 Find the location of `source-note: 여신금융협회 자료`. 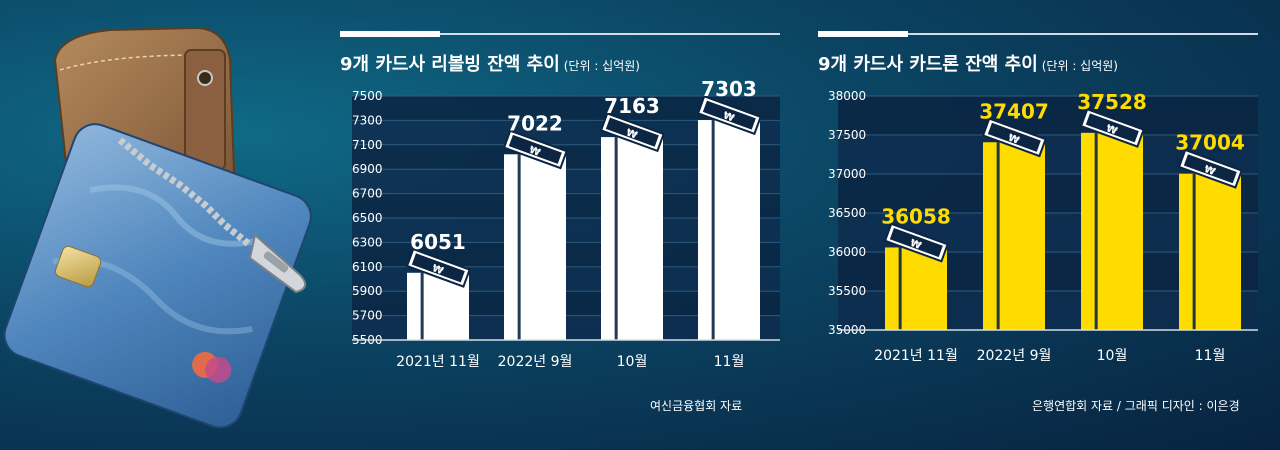

source-note: 여신금융협회 자료 is located at coordinates (696, 406).